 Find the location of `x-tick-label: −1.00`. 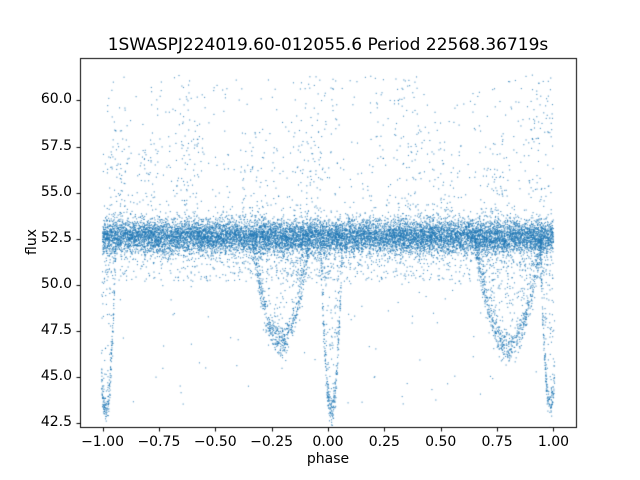

x-tick-label: −1.00 is located at coordinates (102, 442).